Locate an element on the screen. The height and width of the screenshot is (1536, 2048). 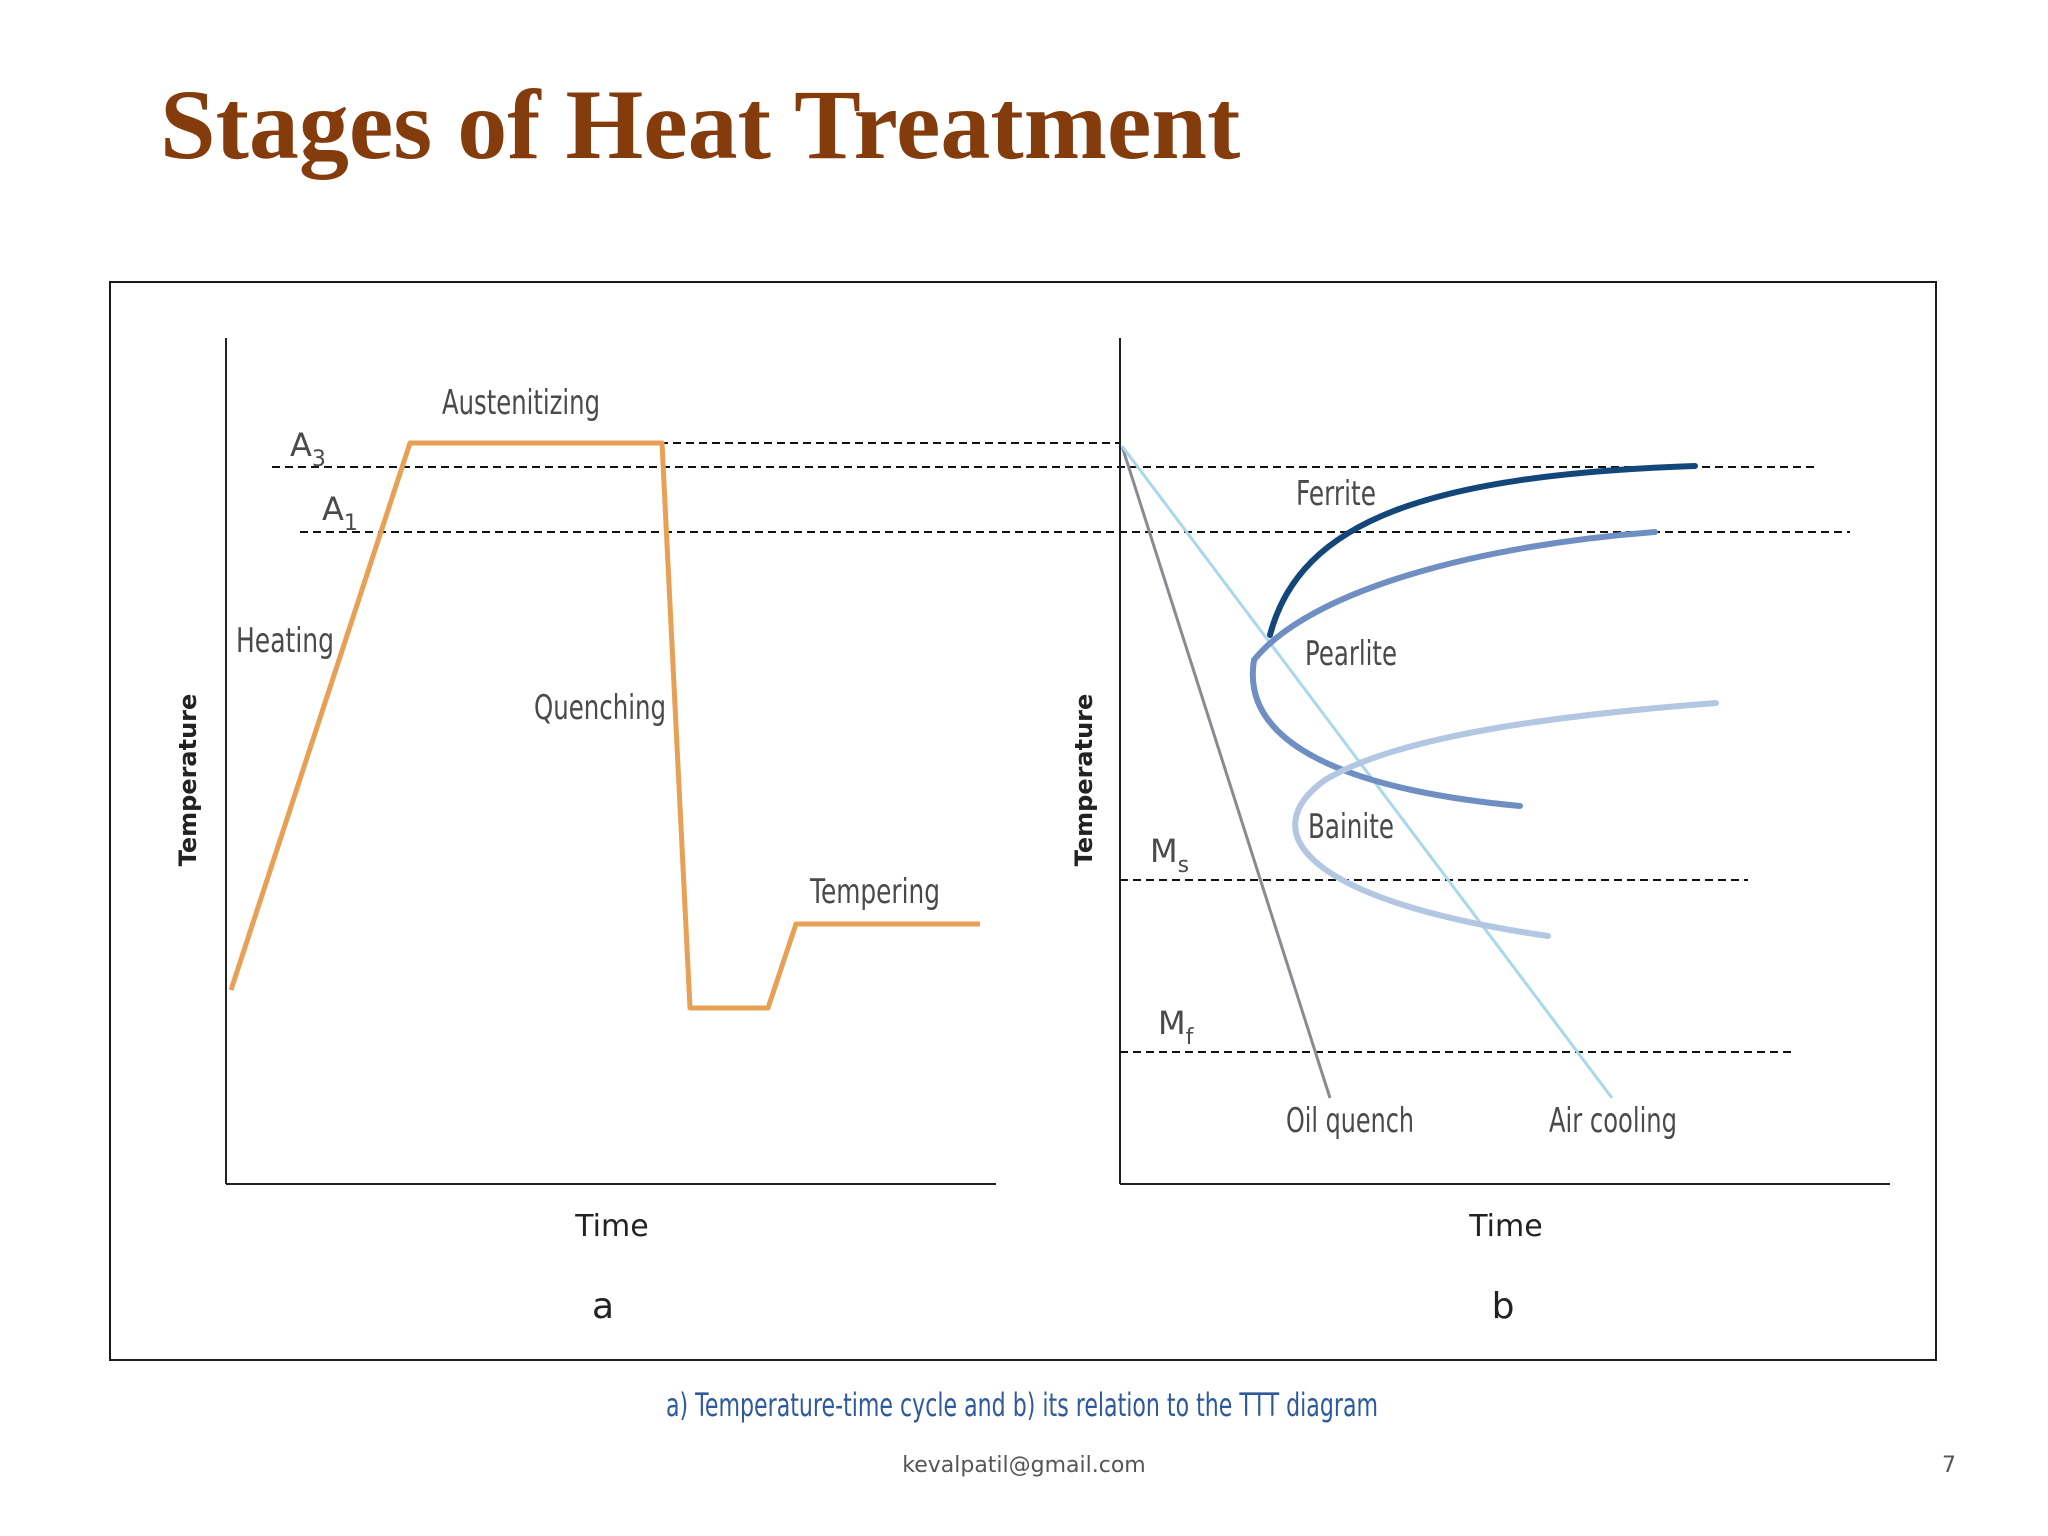
quenching-label: Quenching is located at coordinates (600, 708).